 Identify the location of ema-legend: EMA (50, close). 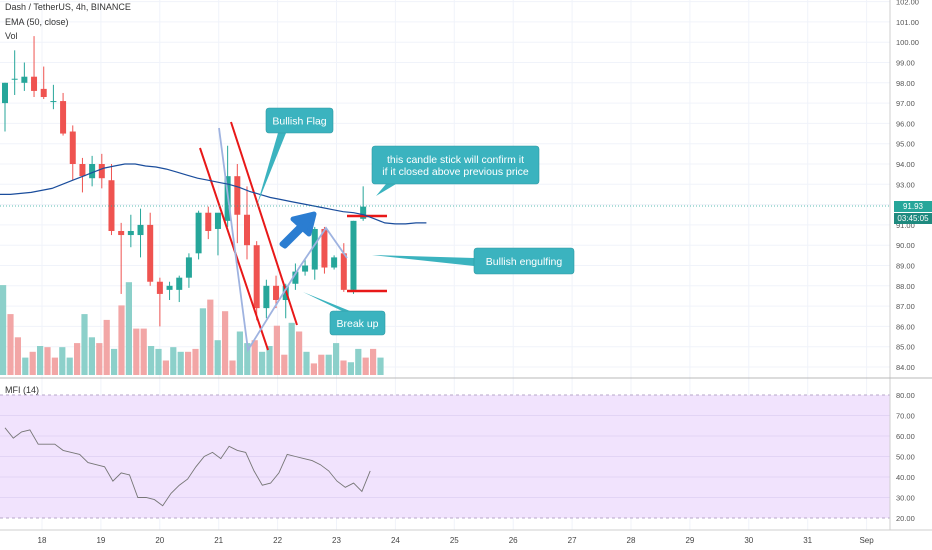
(37, 22).